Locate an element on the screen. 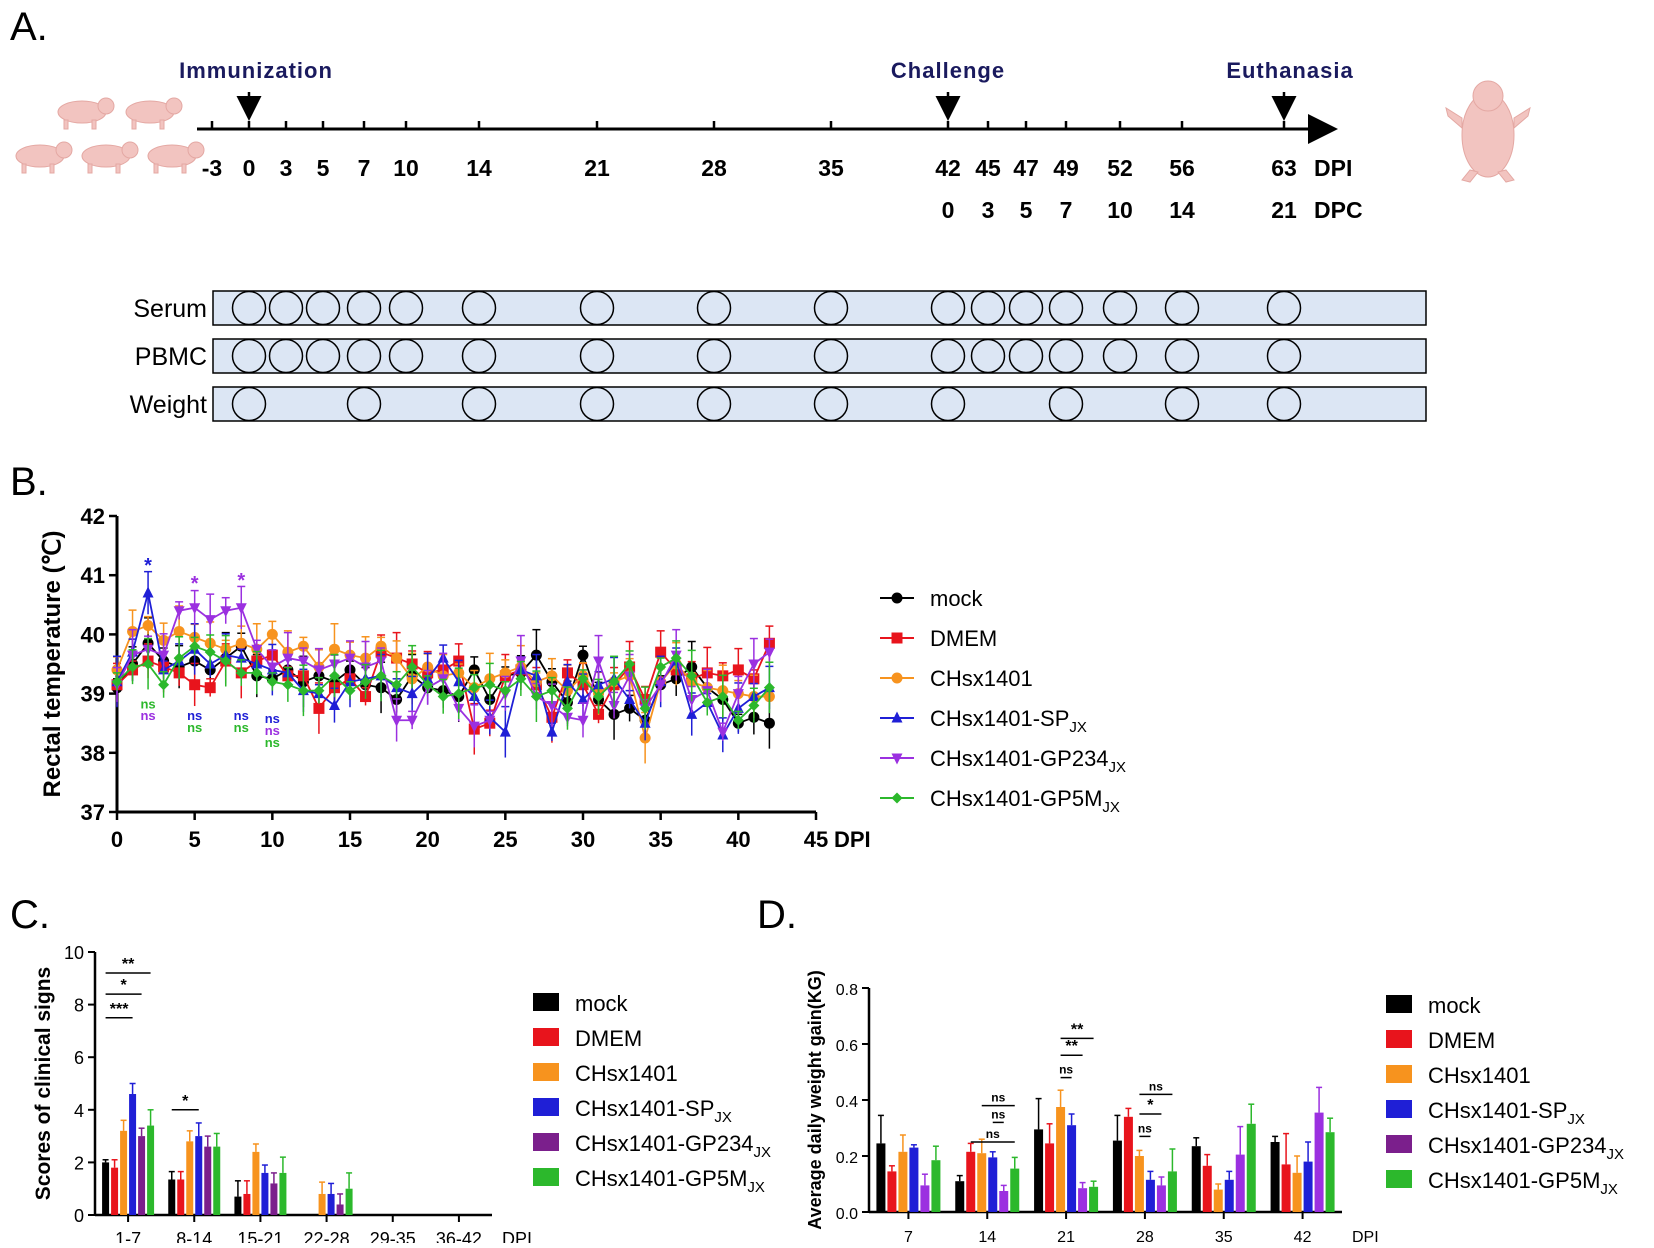 This screenshot has width=1654, height=1248. bar-GP234_bar is located at coordinates (208, 1180).